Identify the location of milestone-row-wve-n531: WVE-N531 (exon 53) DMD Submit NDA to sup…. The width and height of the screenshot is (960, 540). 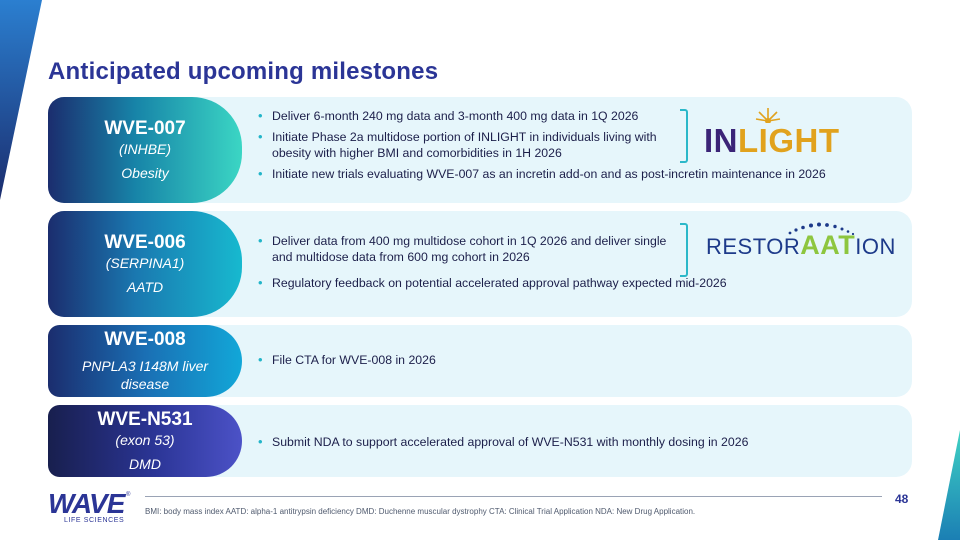
(480, 441).